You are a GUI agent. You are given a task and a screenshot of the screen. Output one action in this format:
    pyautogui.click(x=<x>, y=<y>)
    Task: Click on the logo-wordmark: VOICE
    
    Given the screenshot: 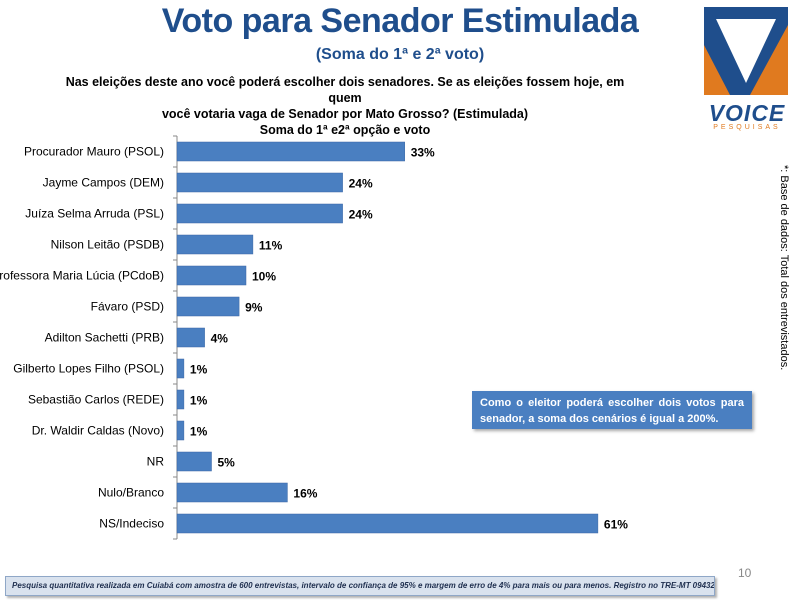 What is the action you would take?
    pyautogui.click(x=747, y=113)
    